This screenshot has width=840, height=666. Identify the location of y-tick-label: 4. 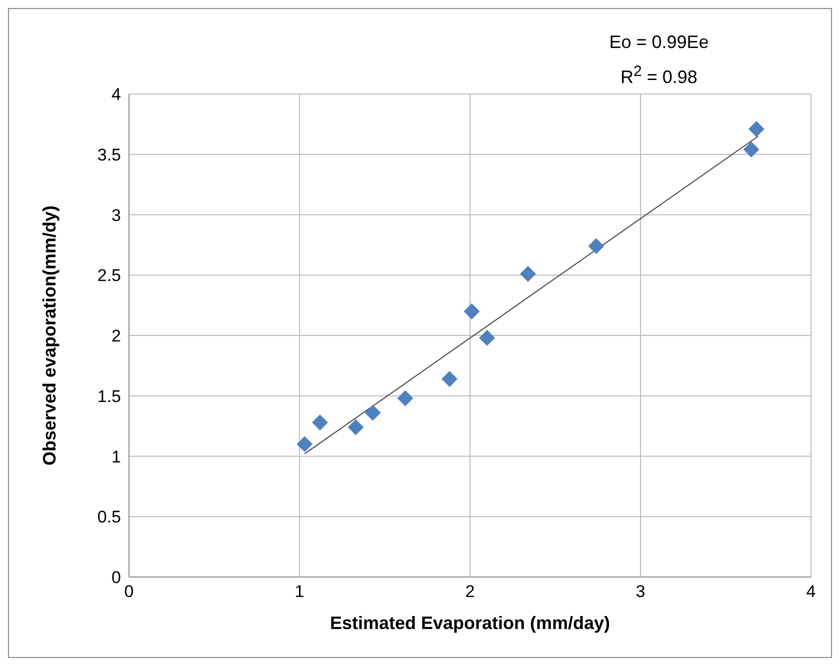
(116, 94).